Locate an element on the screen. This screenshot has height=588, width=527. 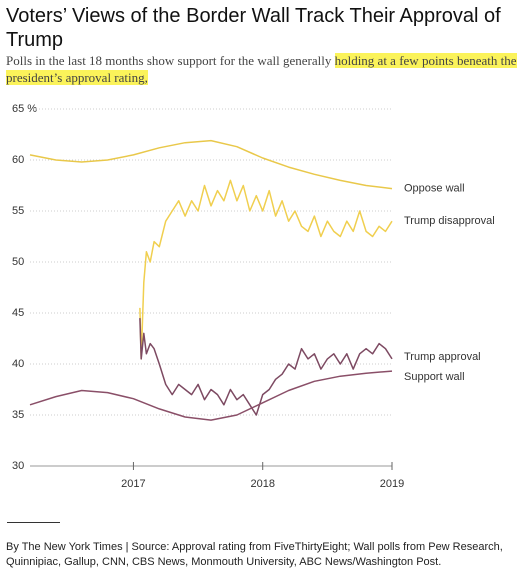
x-tick-label: 2018 is located at coordinates (262, 484).